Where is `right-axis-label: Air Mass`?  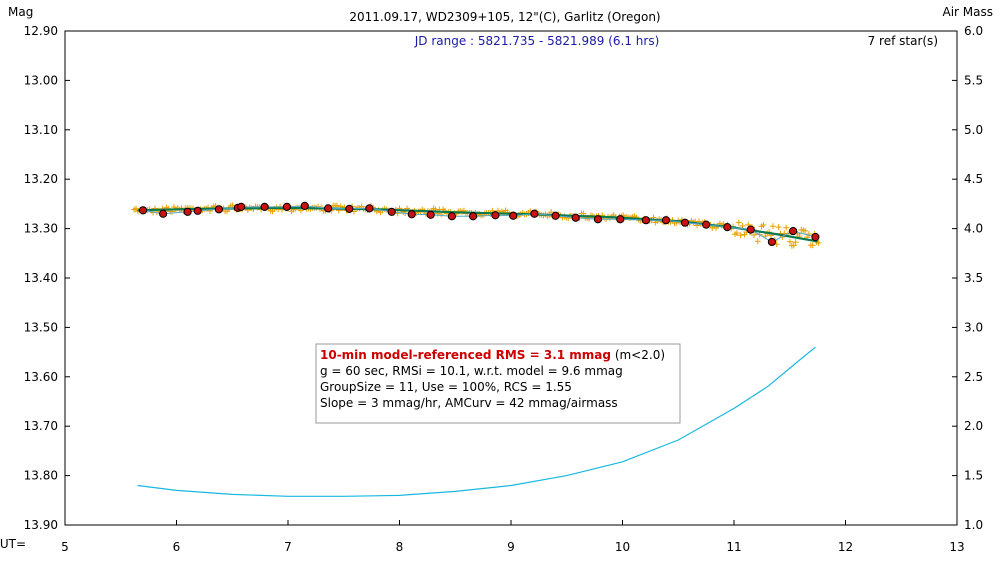
right-axis-label: Air Mass is located at coordinates (967, 12).